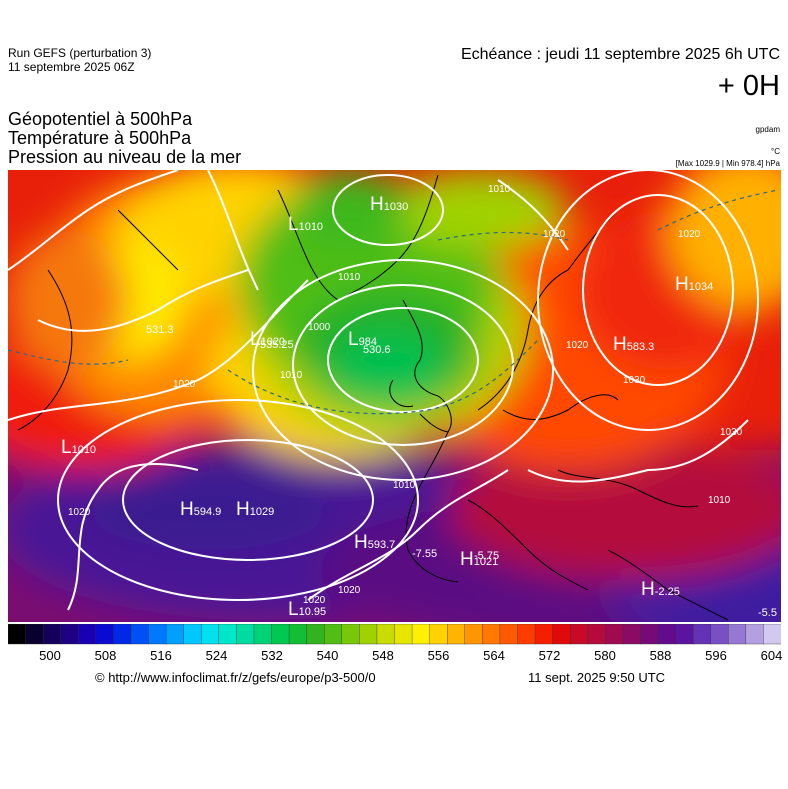 This screenshot has width=788, height=789. I want to click on high-center-4: H1021, so click(479, 559).